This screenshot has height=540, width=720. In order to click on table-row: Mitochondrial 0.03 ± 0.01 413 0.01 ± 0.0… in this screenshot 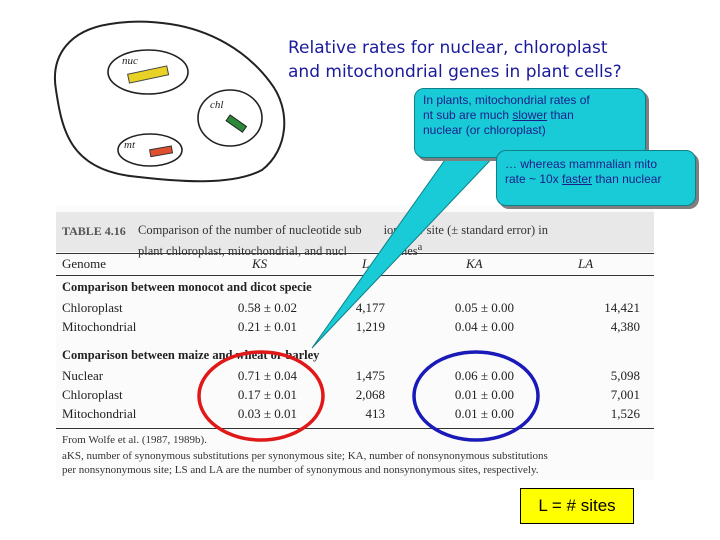, I will do `click(351, 413)`.